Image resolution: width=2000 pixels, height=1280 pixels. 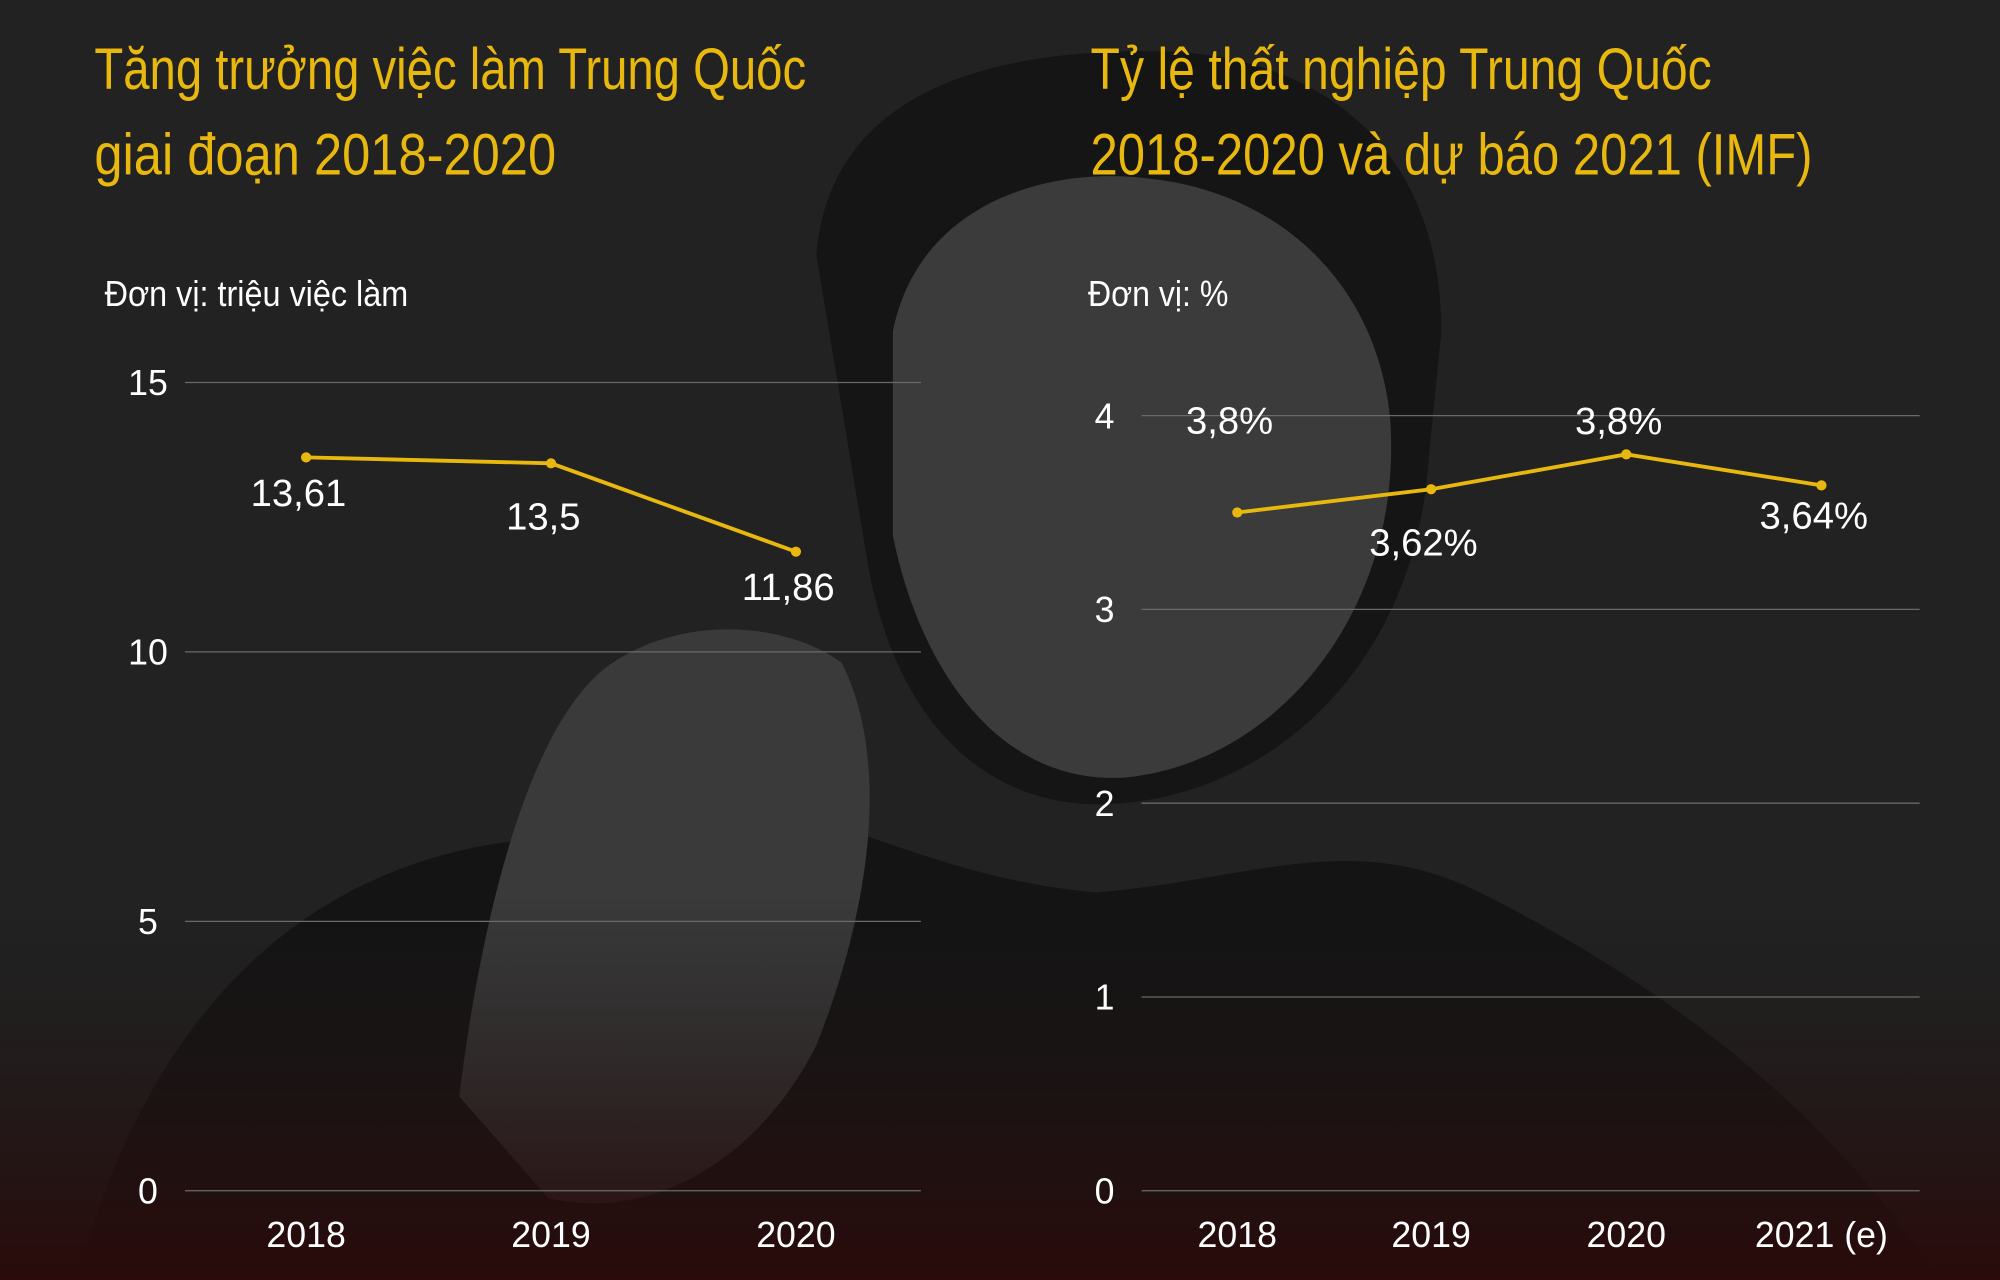 I want to click on y-tick-label: 4, so click(x=1105, y=416).